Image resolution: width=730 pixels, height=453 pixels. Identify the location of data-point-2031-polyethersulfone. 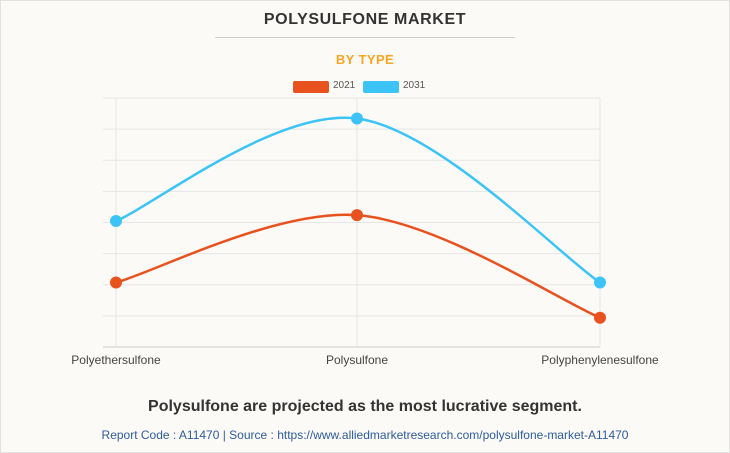
(116, 221).